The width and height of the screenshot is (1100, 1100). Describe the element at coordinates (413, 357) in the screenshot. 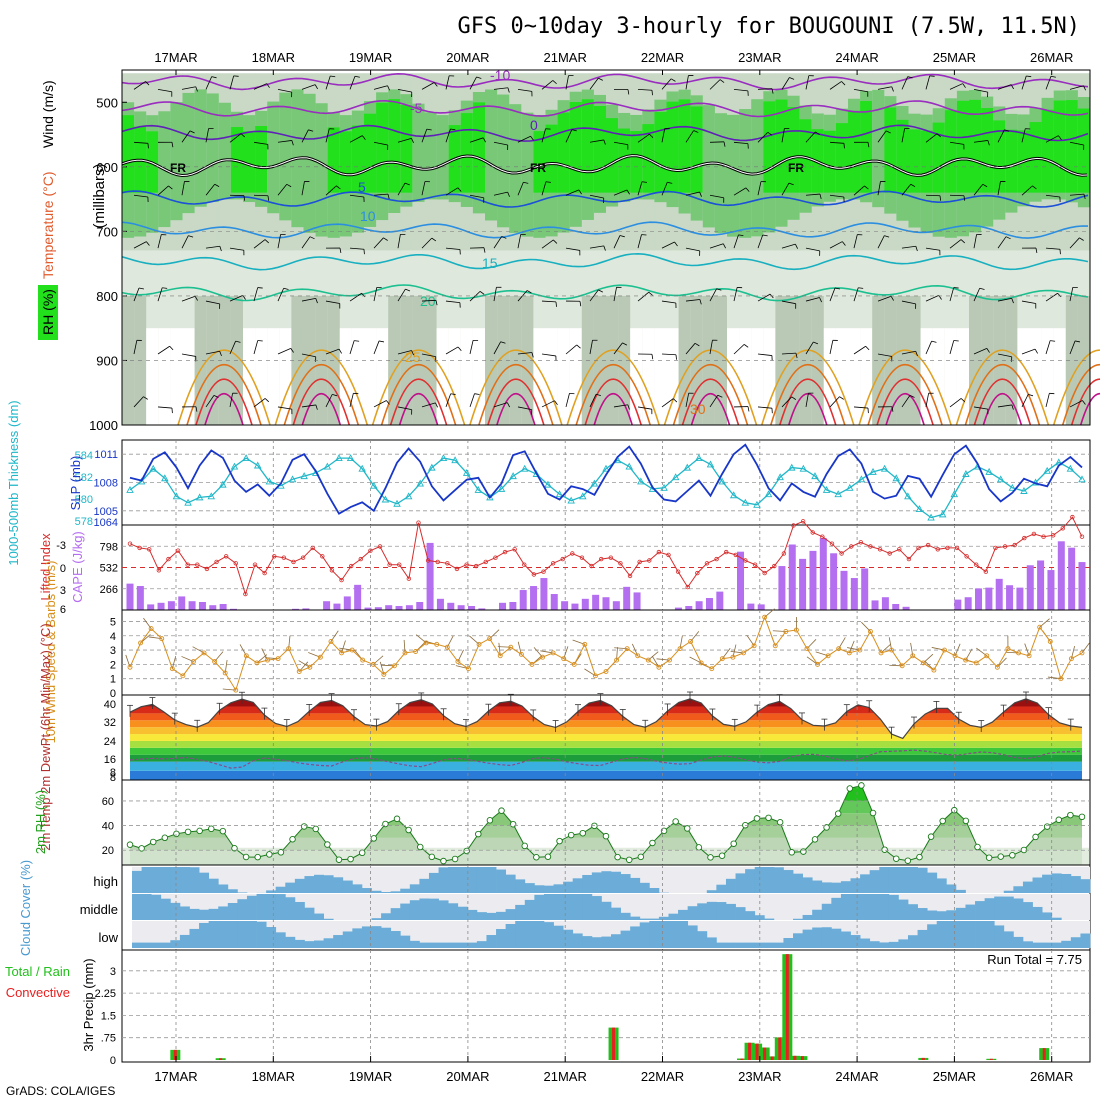

I see `isotherm-label: 25` at that location.